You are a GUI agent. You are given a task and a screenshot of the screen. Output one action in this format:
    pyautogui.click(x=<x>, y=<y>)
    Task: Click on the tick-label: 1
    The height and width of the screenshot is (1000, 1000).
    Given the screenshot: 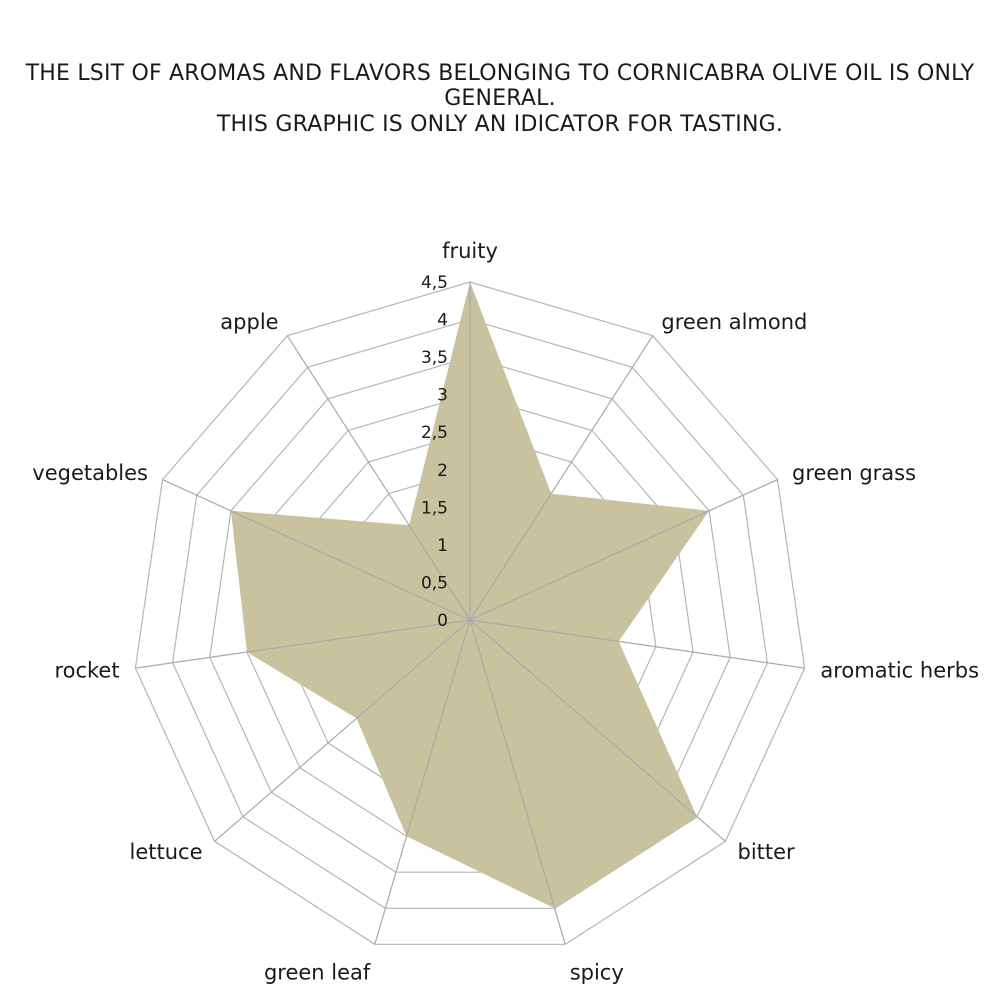 What is the action you would take?
    pyautogui.click(x=442, y=546)
    